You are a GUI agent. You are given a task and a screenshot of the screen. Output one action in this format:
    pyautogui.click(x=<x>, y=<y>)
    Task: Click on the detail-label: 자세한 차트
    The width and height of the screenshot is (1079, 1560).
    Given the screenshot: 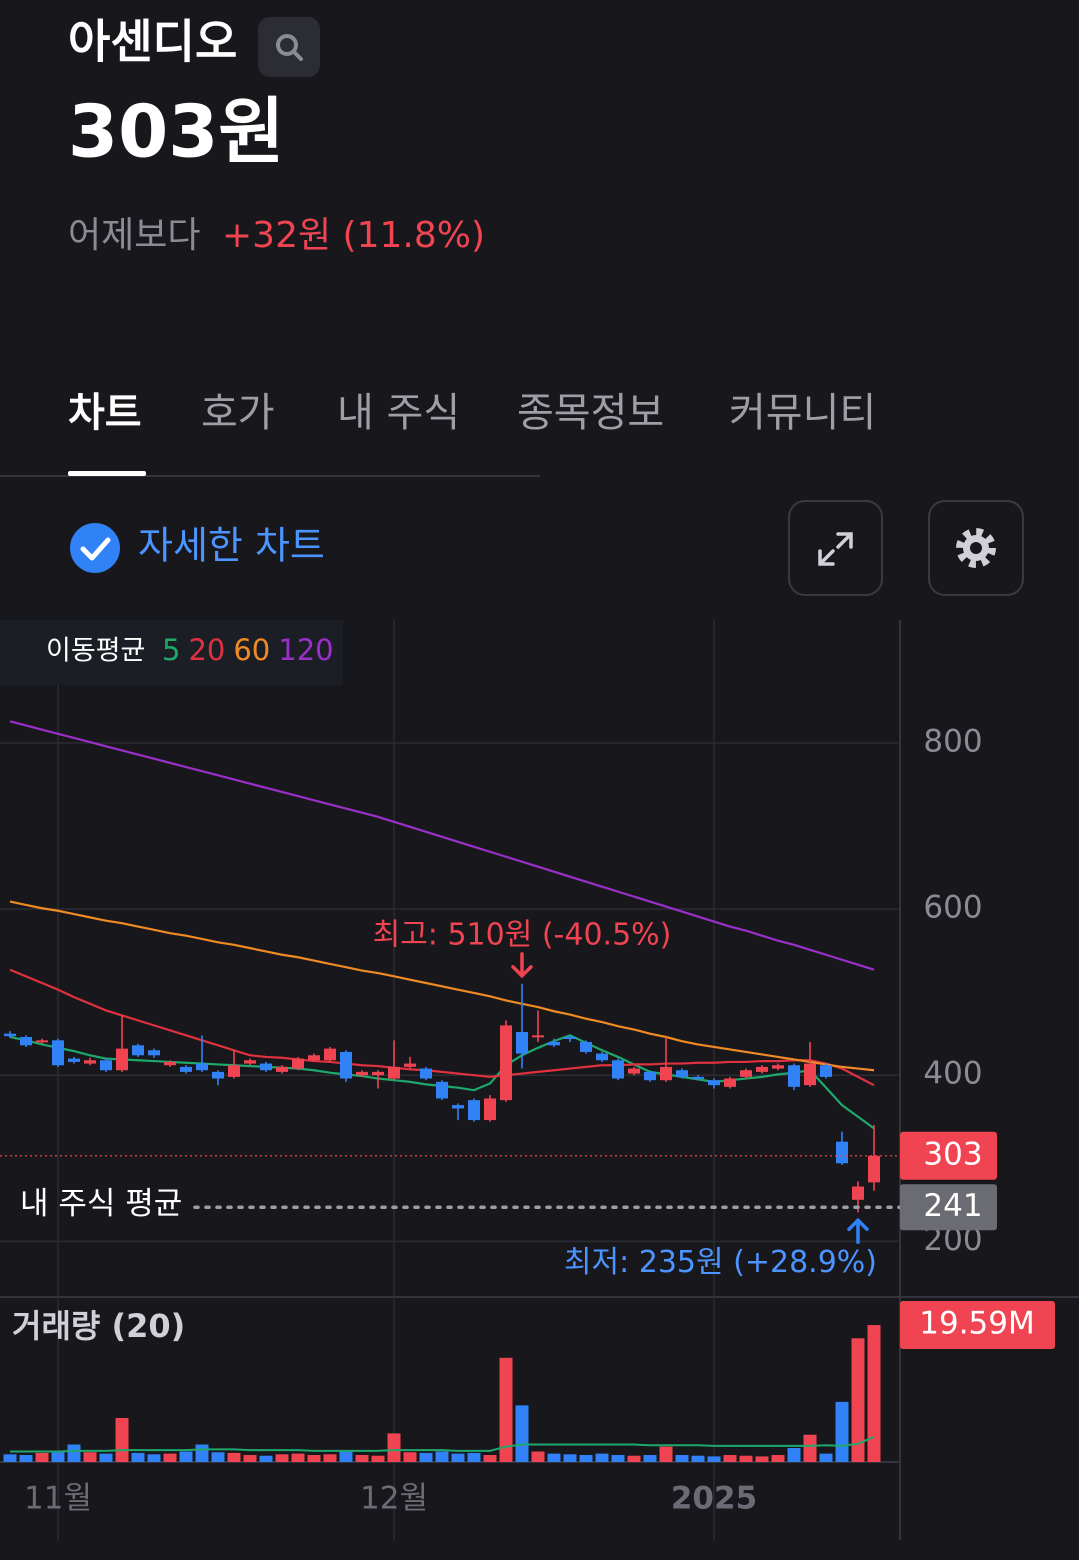 What is the action you would take?
    pyautogui.click(x=231, y=546)
    